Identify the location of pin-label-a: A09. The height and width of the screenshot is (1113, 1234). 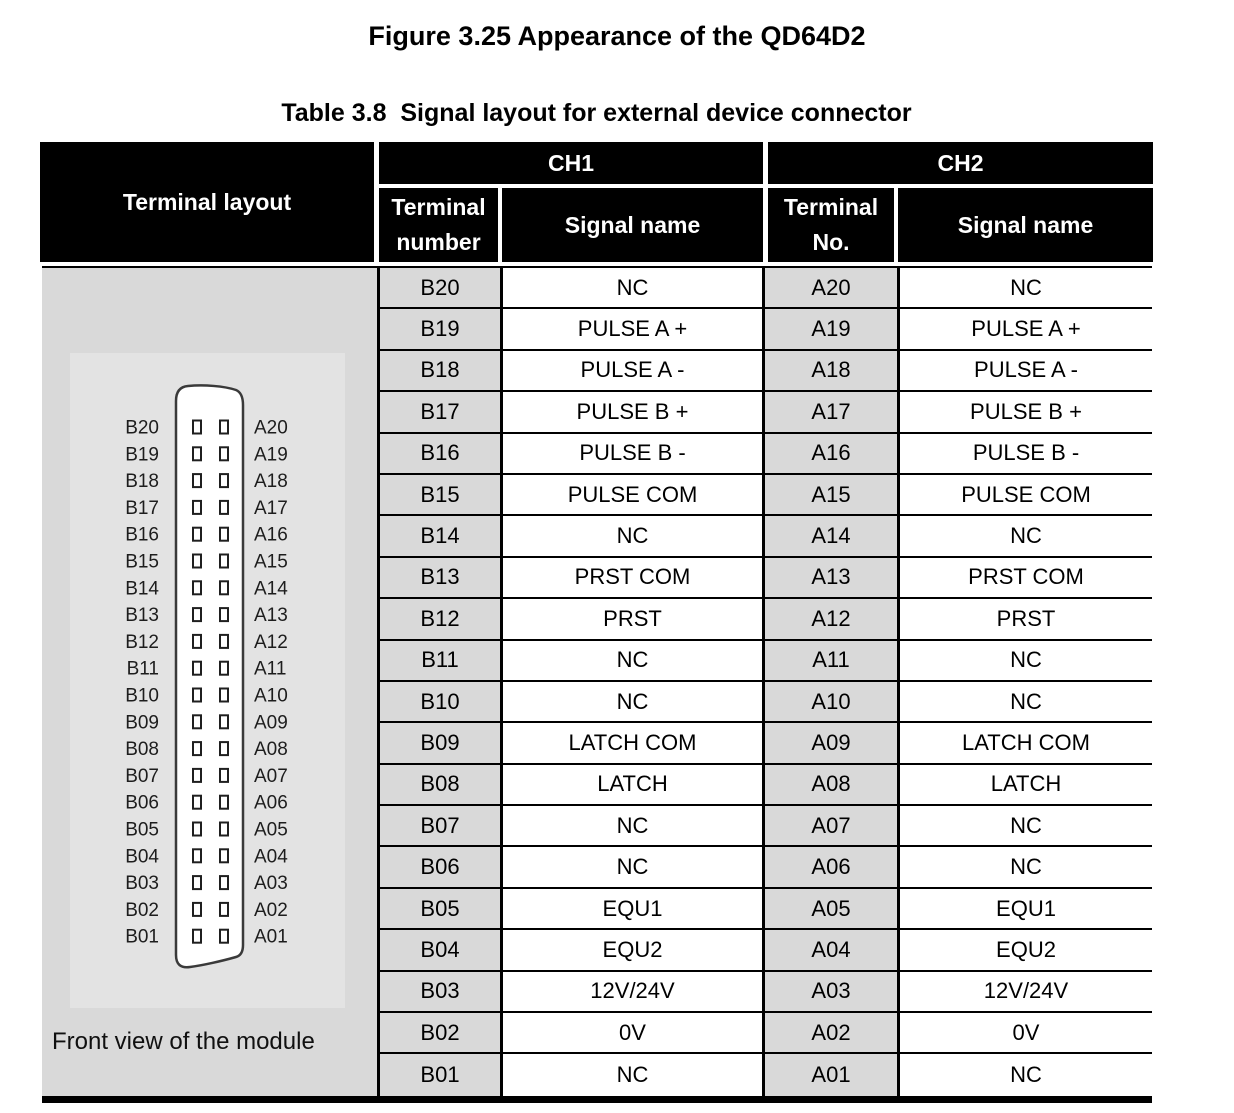
(271, 722).